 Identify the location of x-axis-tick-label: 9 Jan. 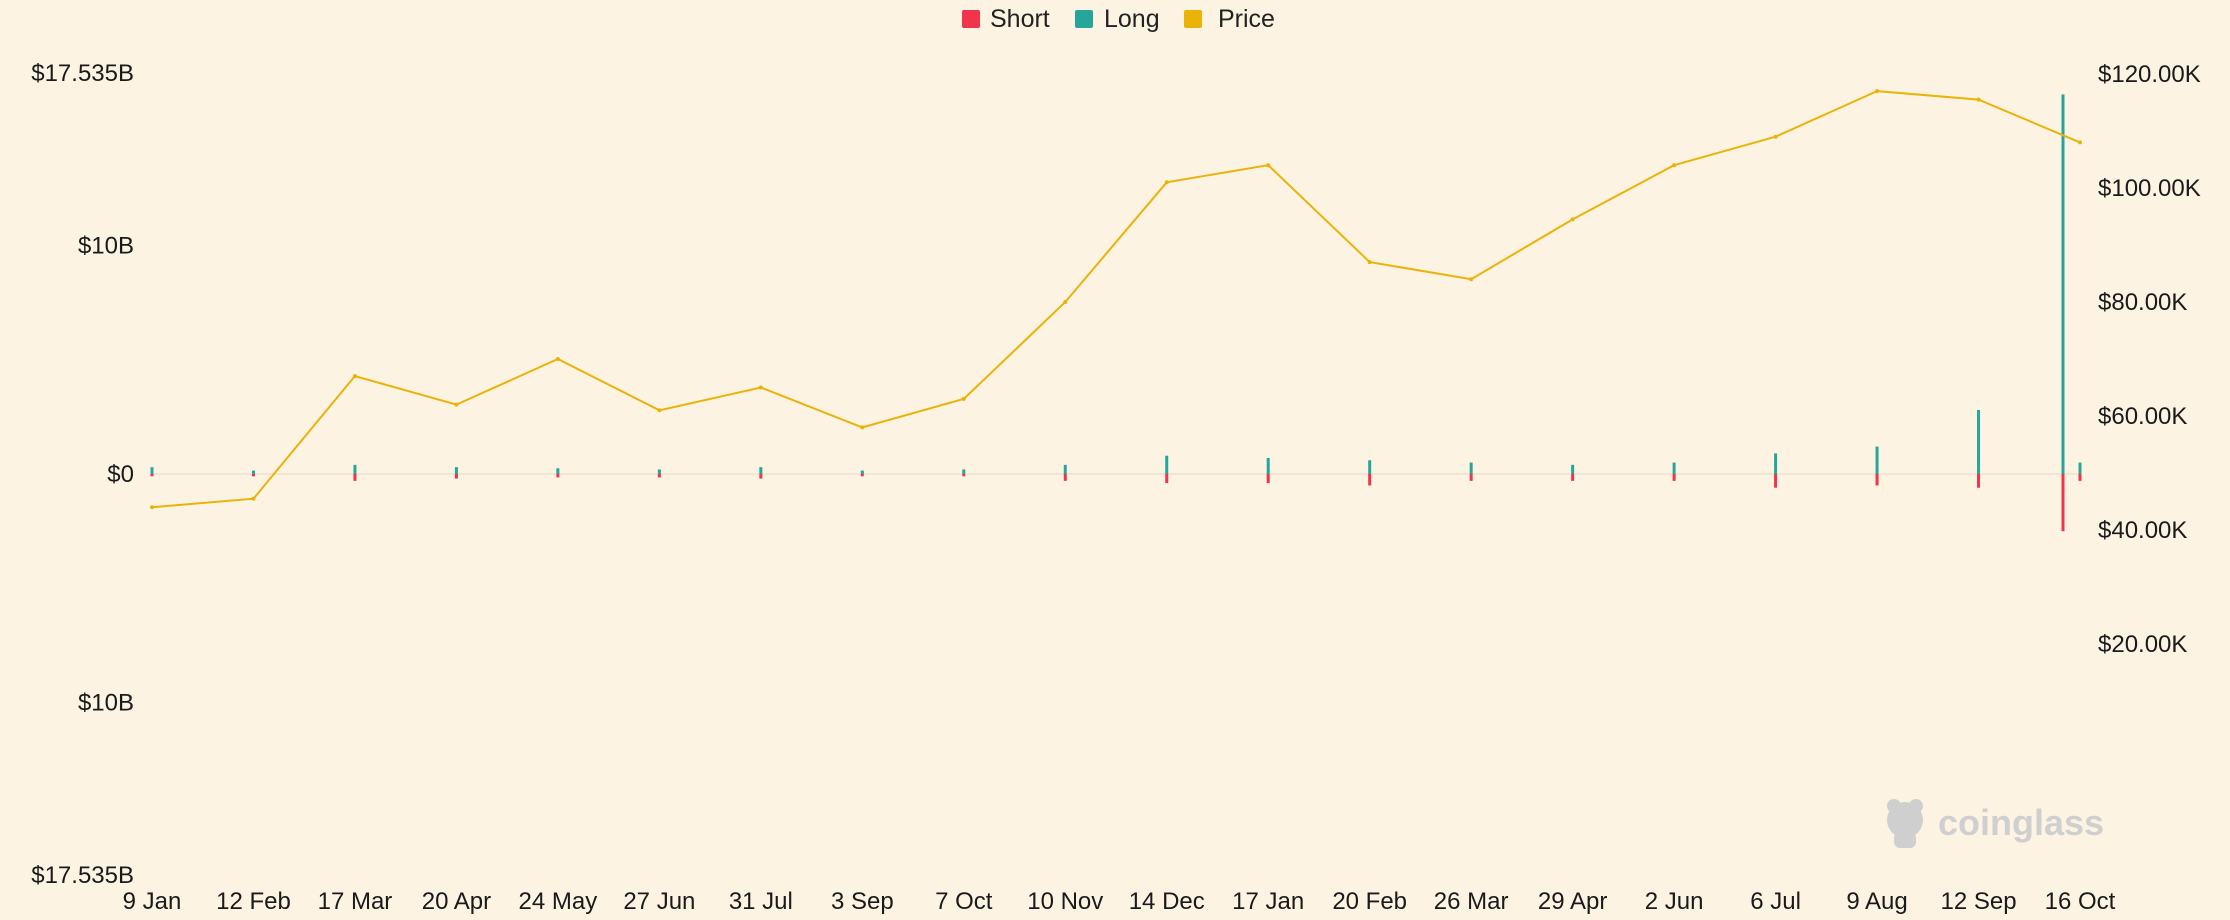
(152, 901).